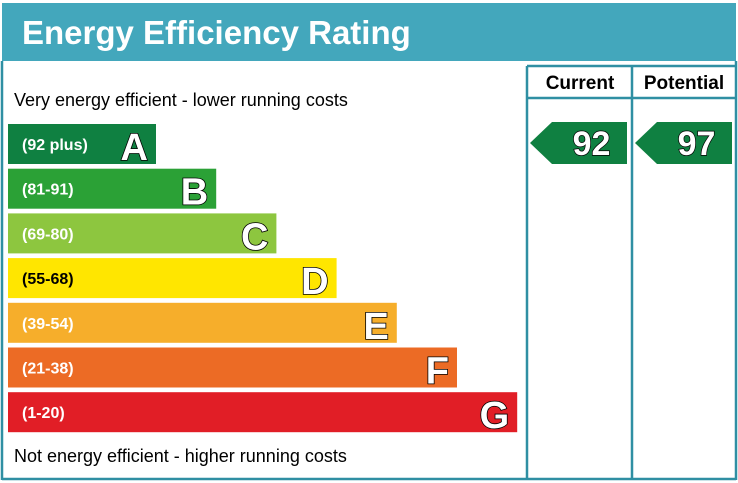 This screenshot has width=738, height=483. I want to click on column-header-current: Current, so click(580, 83).